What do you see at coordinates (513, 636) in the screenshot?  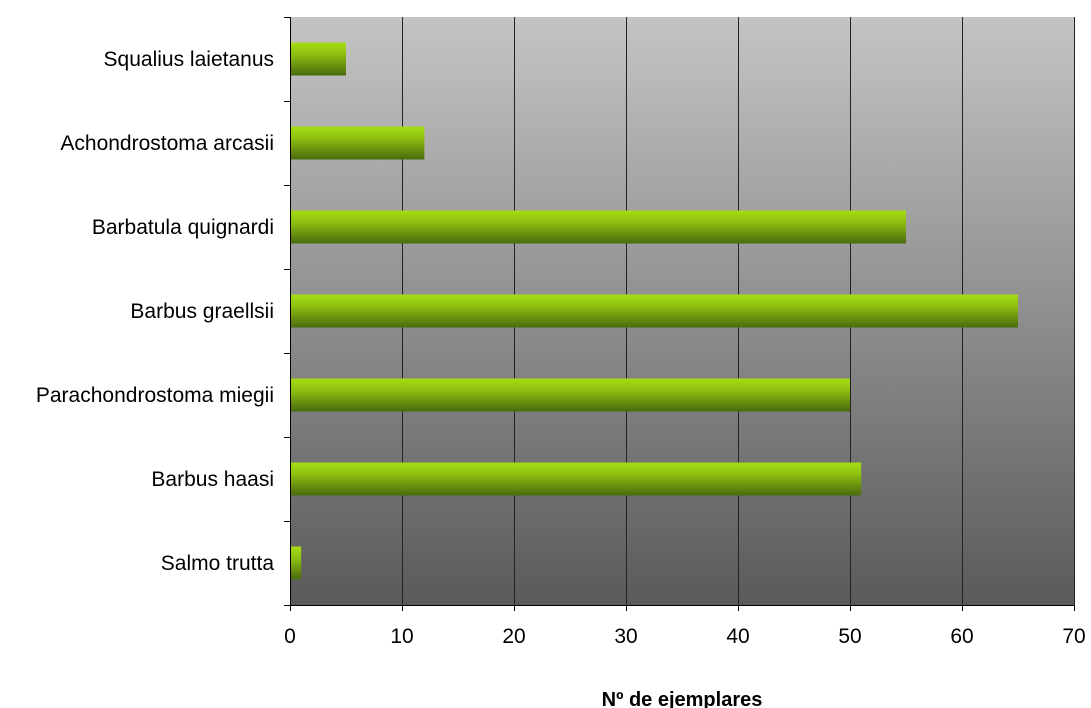 I see `x-tick-label: 20` at bounding box center [513, 636].